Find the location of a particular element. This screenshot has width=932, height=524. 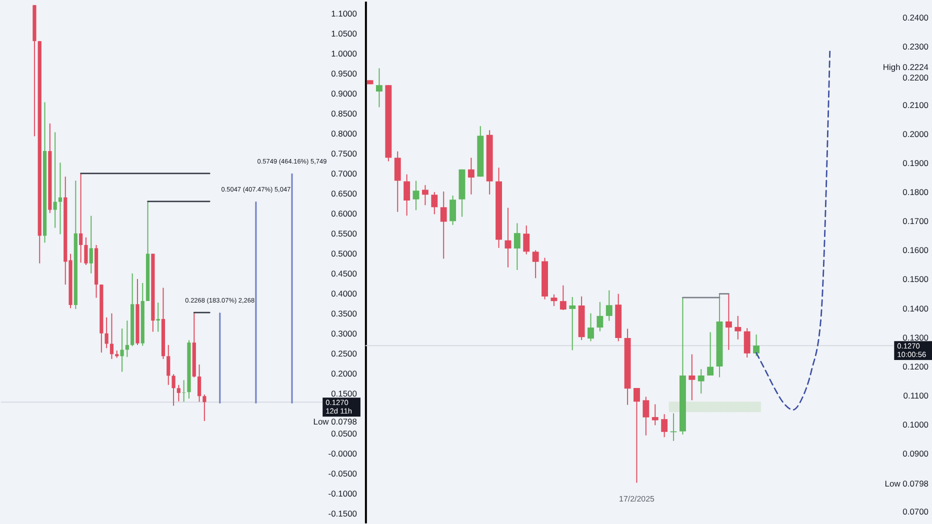

y-tick-label: 0.3000 is located at coordinates (344, 333).